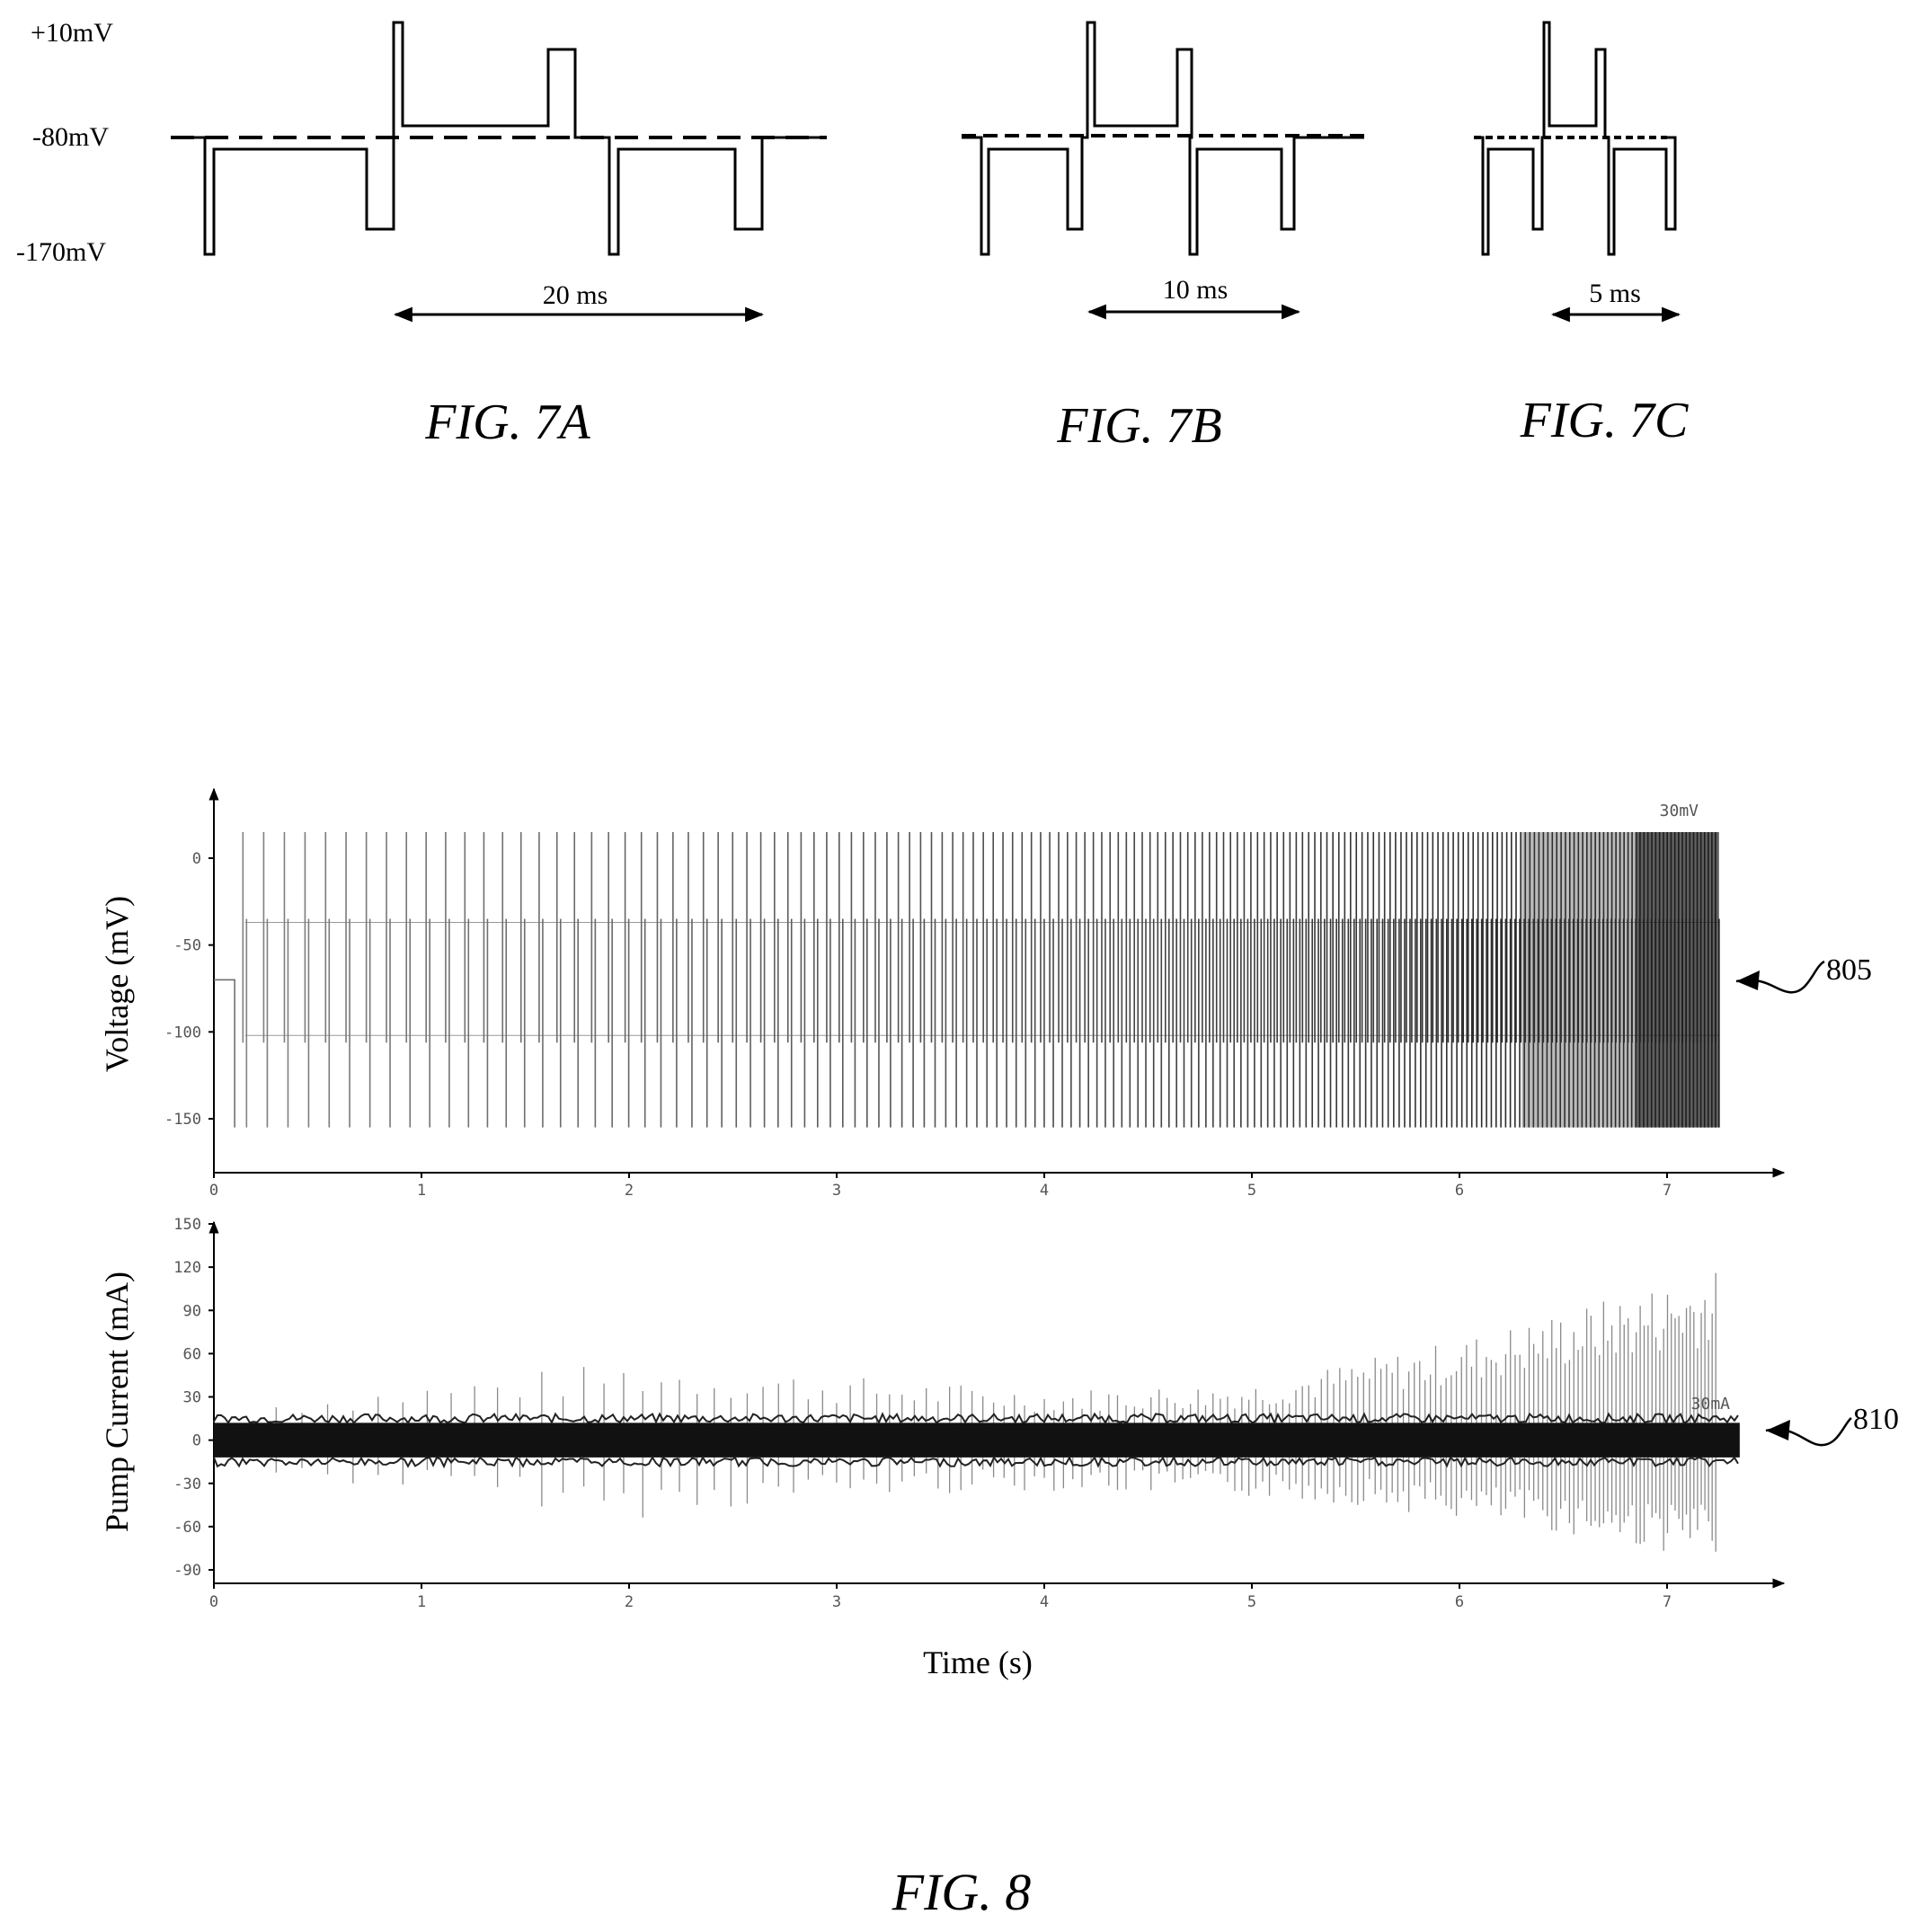 The width and height of the screenshot is (1916, 1932). Describe the element at coordinates (1251, 1602) in the screenshot. I see `current-xtick-label: 5` at that location.